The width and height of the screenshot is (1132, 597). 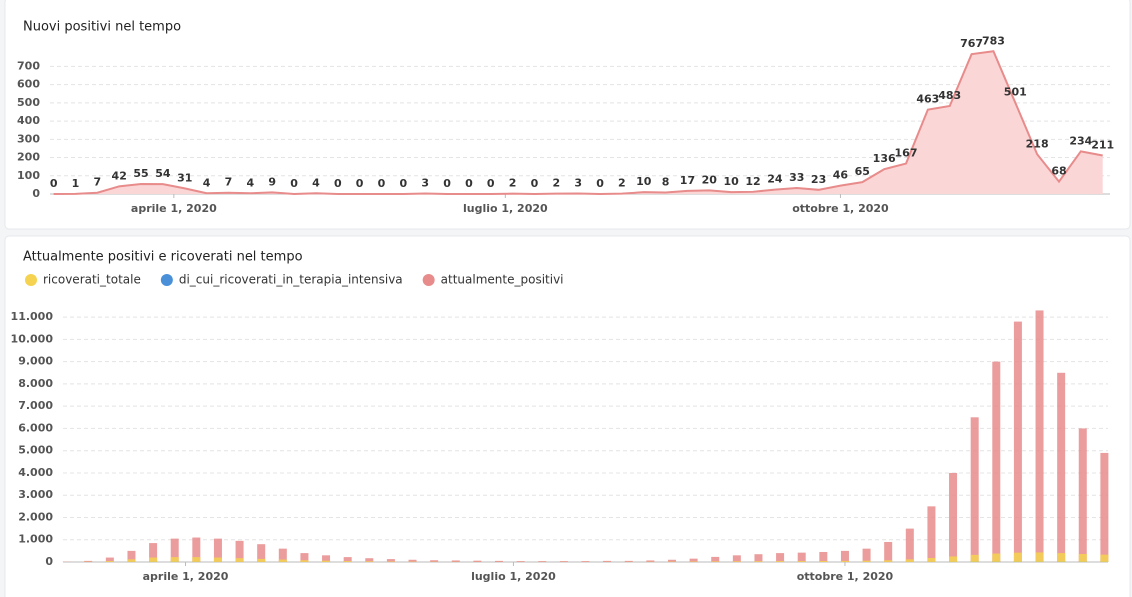 I want to click on y-tick-label: 10.000, so click(x=32, y=338).